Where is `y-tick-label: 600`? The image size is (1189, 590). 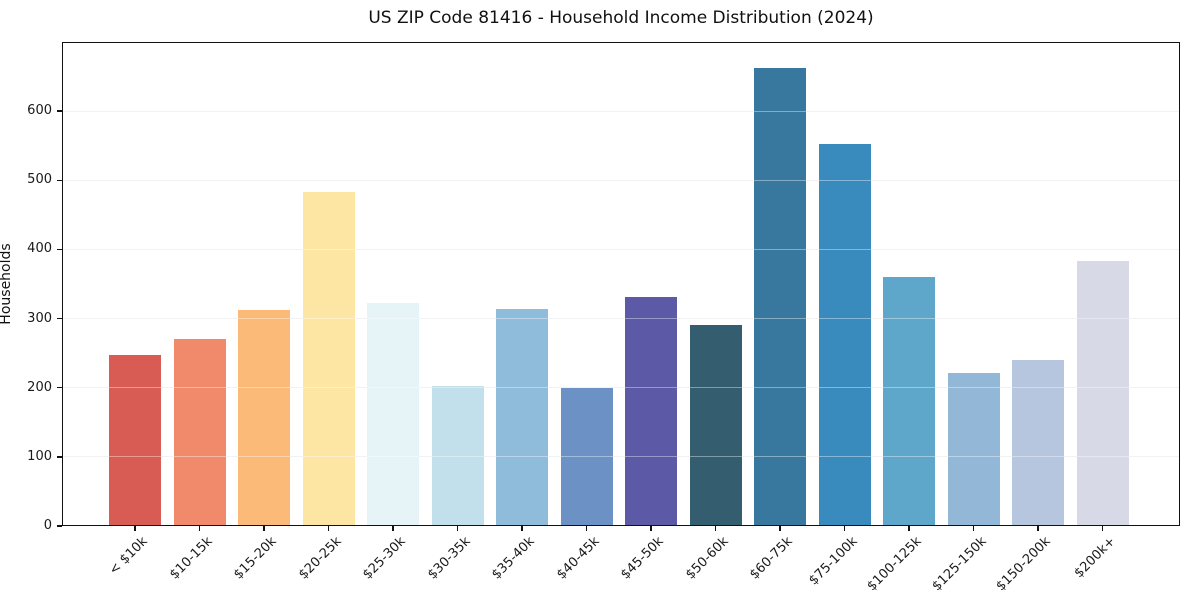 y-tick-label: 600 is located at coordinates (39, 111).